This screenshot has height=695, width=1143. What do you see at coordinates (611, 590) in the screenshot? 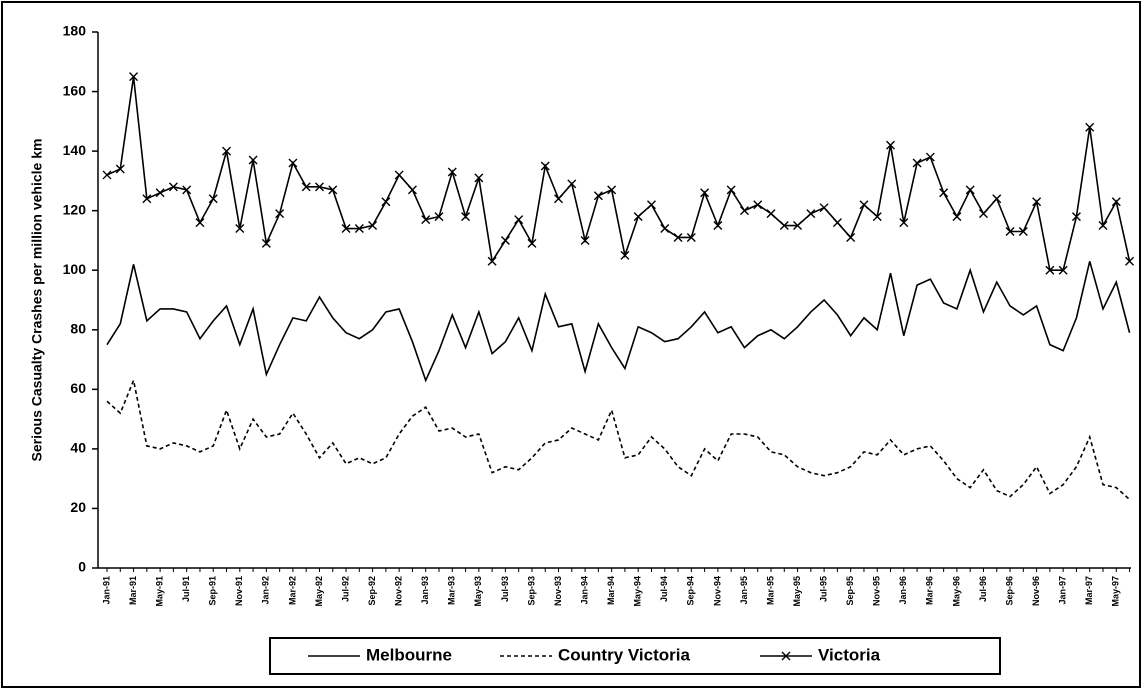
I see `x-tick-label: Mar-94` at bounding box center [611, 590].